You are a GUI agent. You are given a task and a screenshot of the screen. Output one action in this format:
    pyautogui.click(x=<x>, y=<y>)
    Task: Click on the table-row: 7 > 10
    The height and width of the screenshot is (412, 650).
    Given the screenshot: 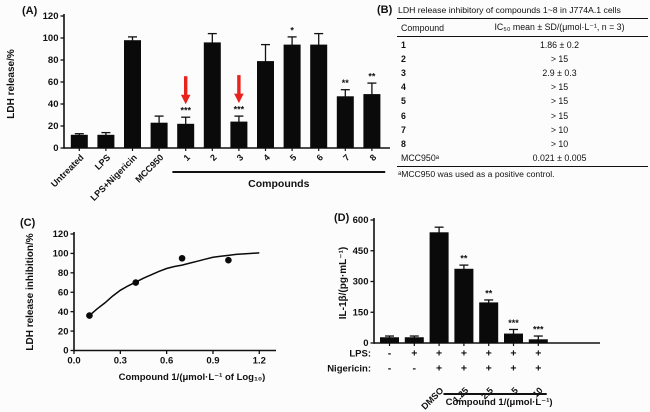 What is the action you would take?
    pyautogui.click(x=522, y=130)
    